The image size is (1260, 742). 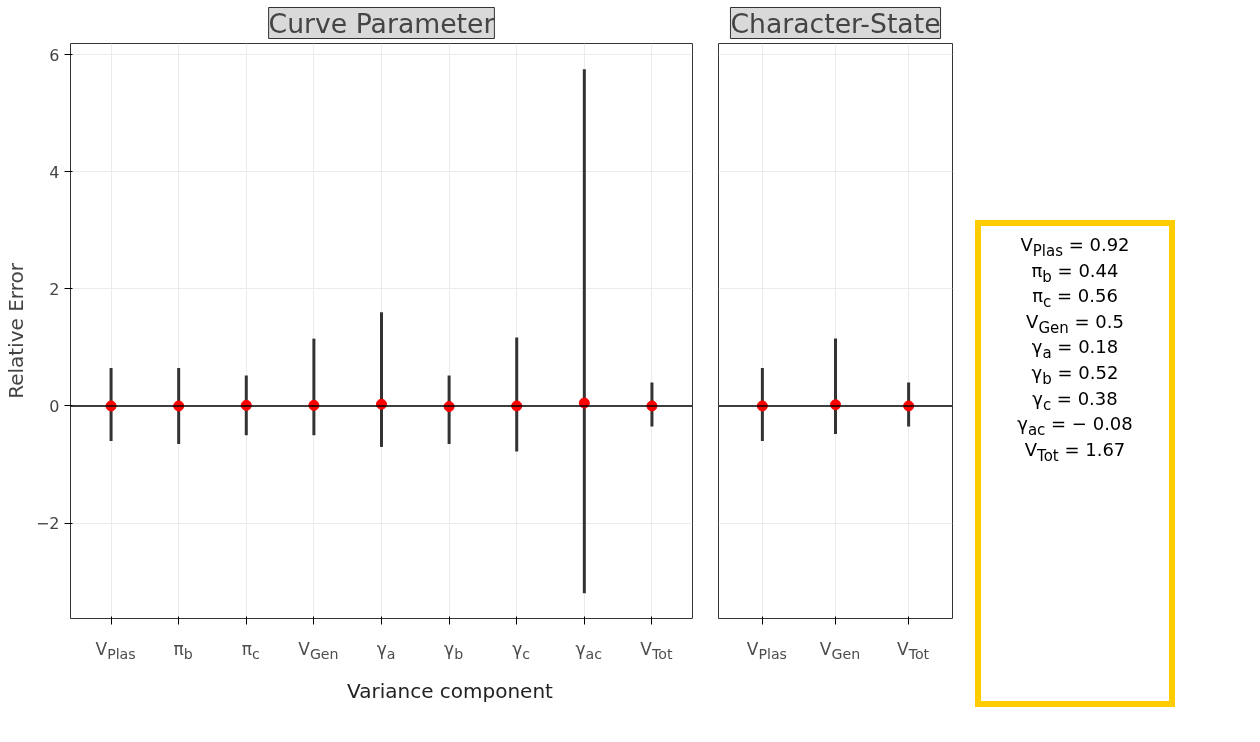 What do you see at coordinates (1075, 272) in the screenshot?
I see `text: π$_{b}$ = 0.44` at bounding box center [1075, 272].